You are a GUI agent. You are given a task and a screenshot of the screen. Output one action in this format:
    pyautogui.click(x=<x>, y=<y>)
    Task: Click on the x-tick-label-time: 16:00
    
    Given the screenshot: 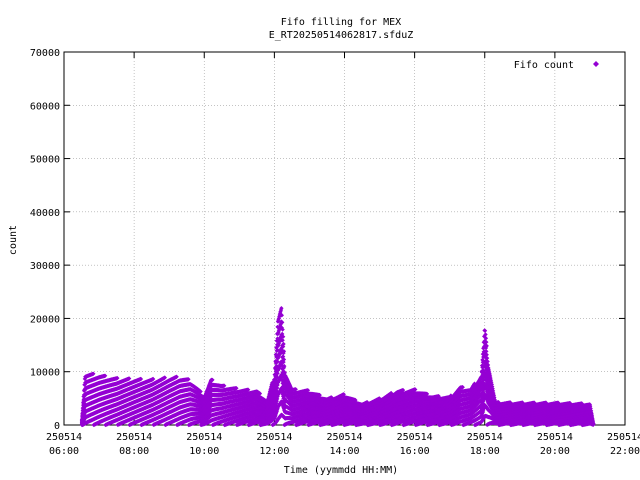 What is the action you would take?
    pyautogui.click(x=415, y=451)
    